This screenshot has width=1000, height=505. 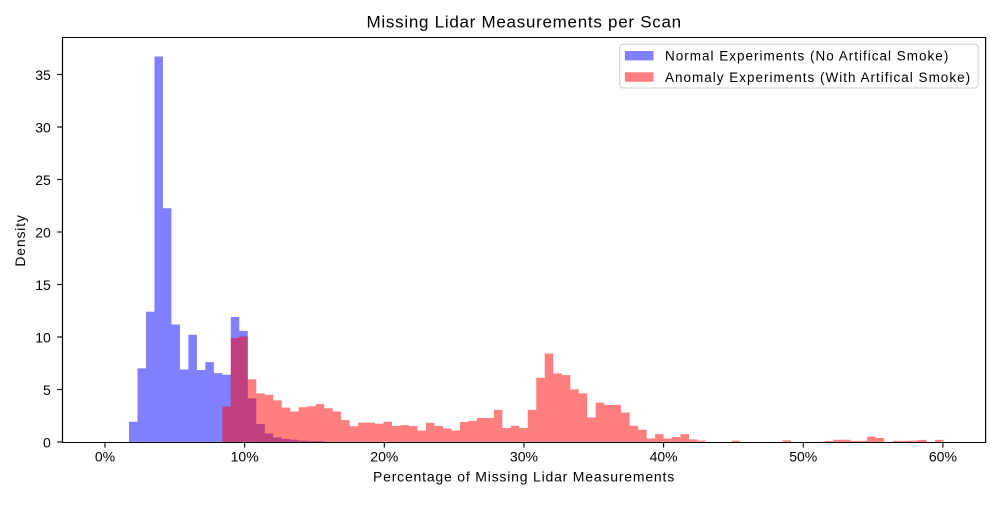 I want to click on svg-text: 5, so click(x=47, y=390).